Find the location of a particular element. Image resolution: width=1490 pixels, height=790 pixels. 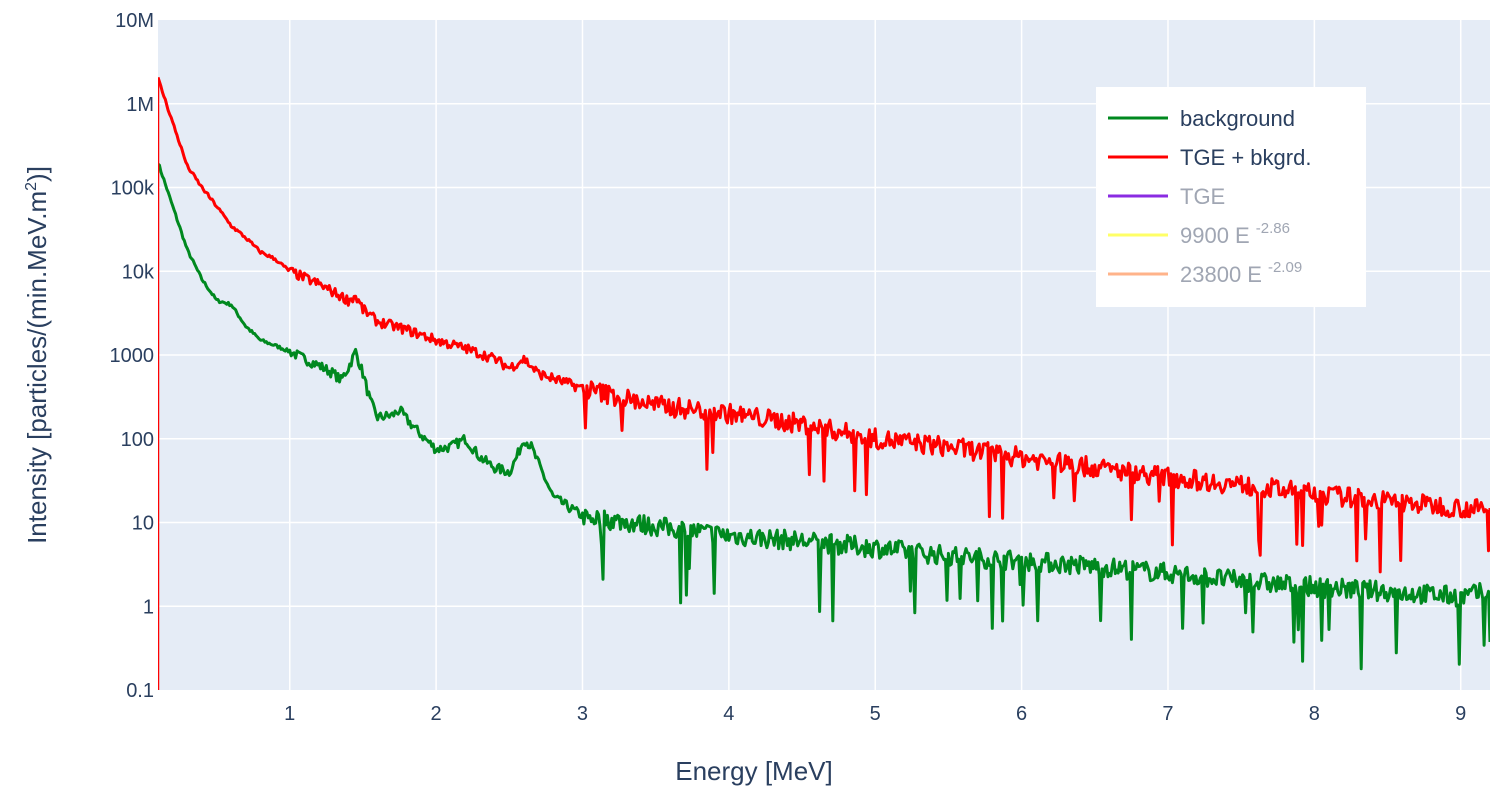

x-tick-label: 4 is located at coordinates (728, 714).